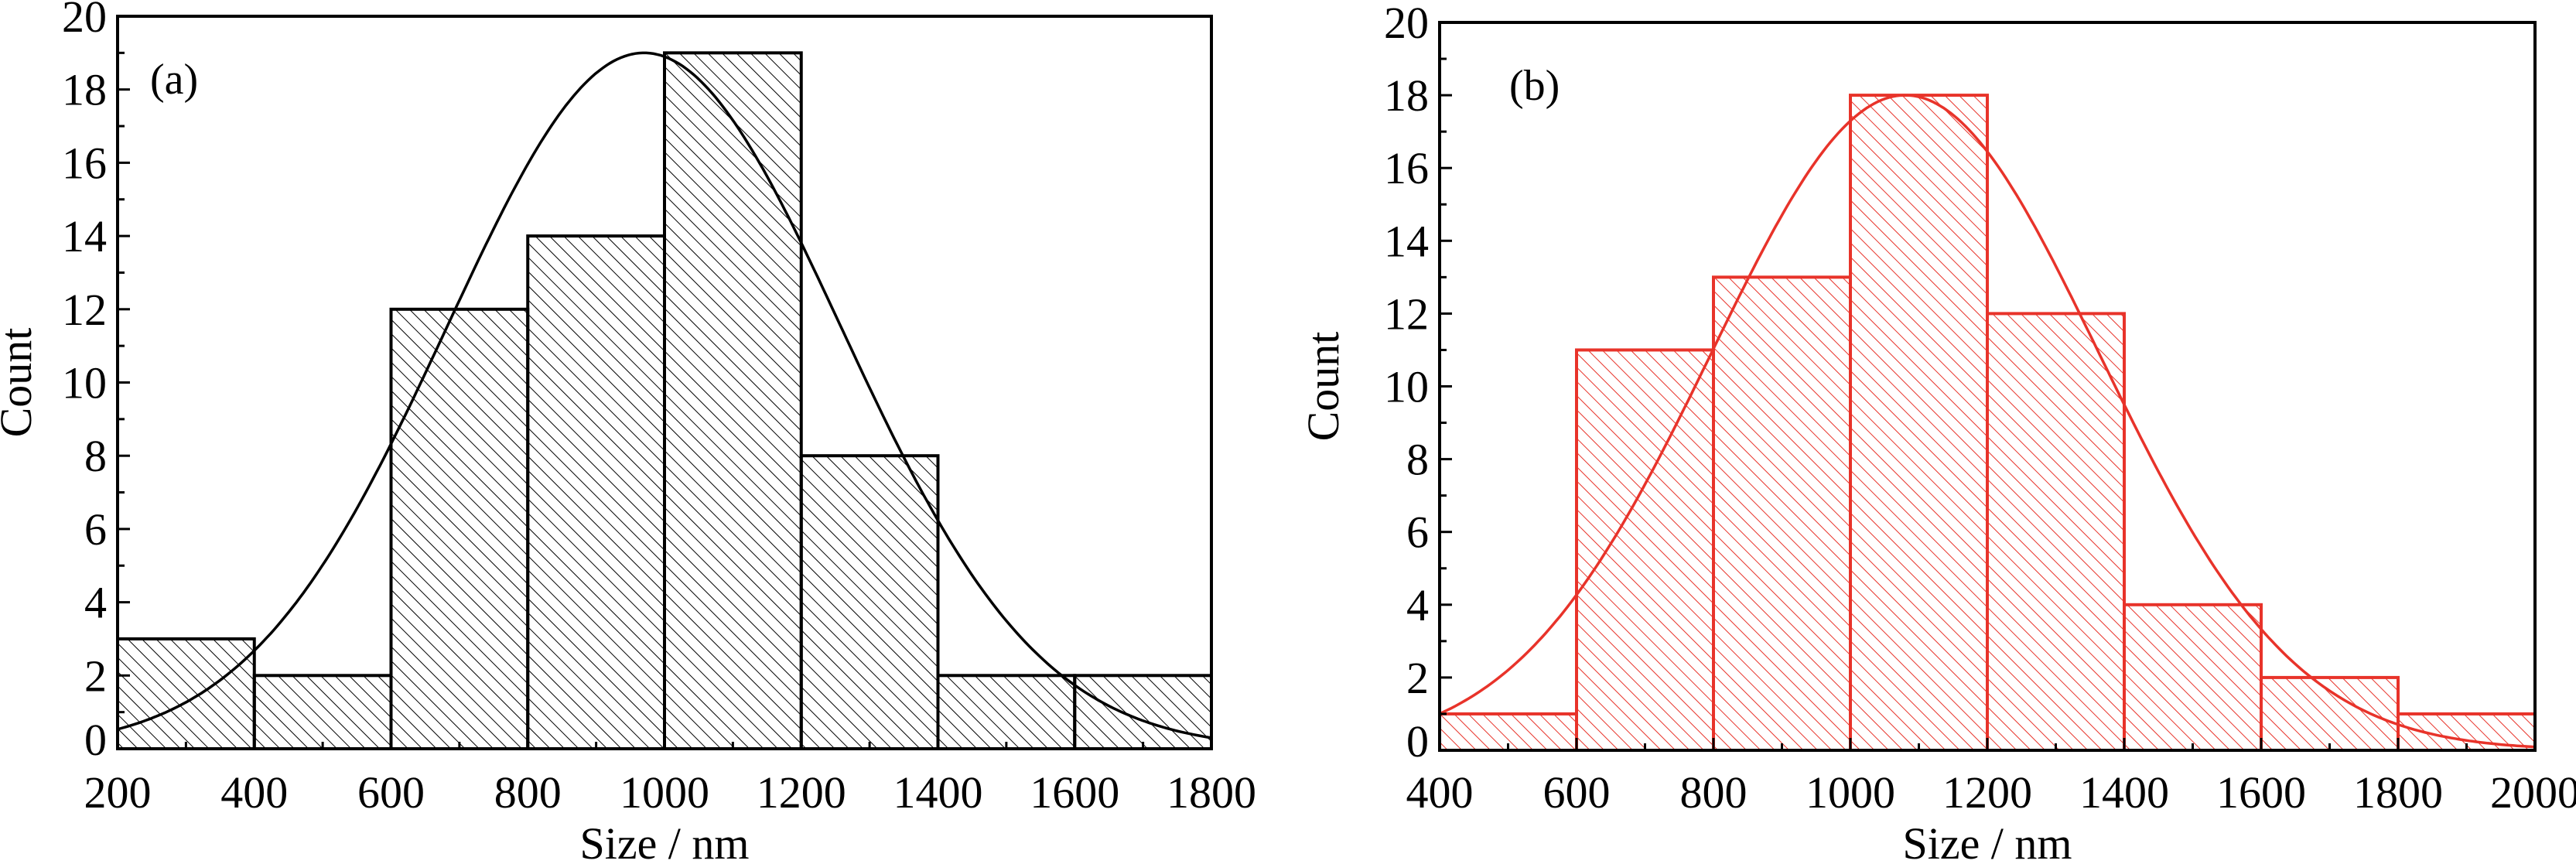 This screenshot has width=2576, height=864. What do you see at coordinates (1534, 86) in the screenshot?
I see `panel-label: (b)` at bounding box center [1534, 86].